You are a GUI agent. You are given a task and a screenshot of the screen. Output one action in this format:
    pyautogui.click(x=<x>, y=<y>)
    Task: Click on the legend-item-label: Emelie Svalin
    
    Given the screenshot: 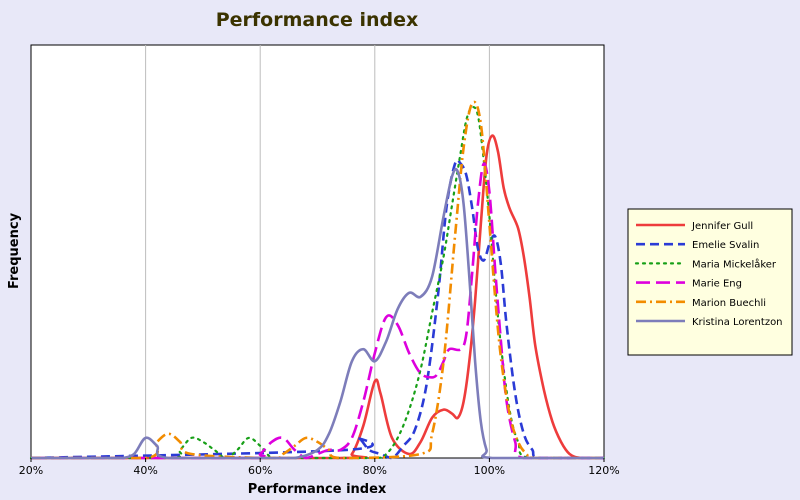 What is the action you would take?
    pyautogui.click(x=725, y=245)
    